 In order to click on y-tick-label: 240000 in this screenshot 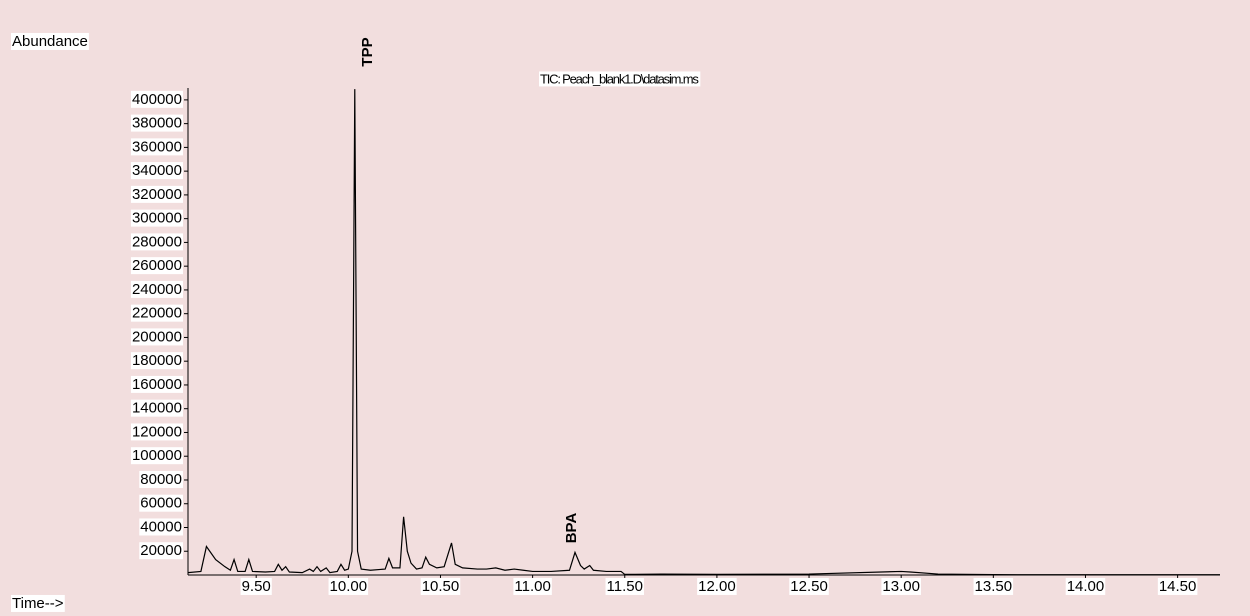, I will do `click(157, 289)`.